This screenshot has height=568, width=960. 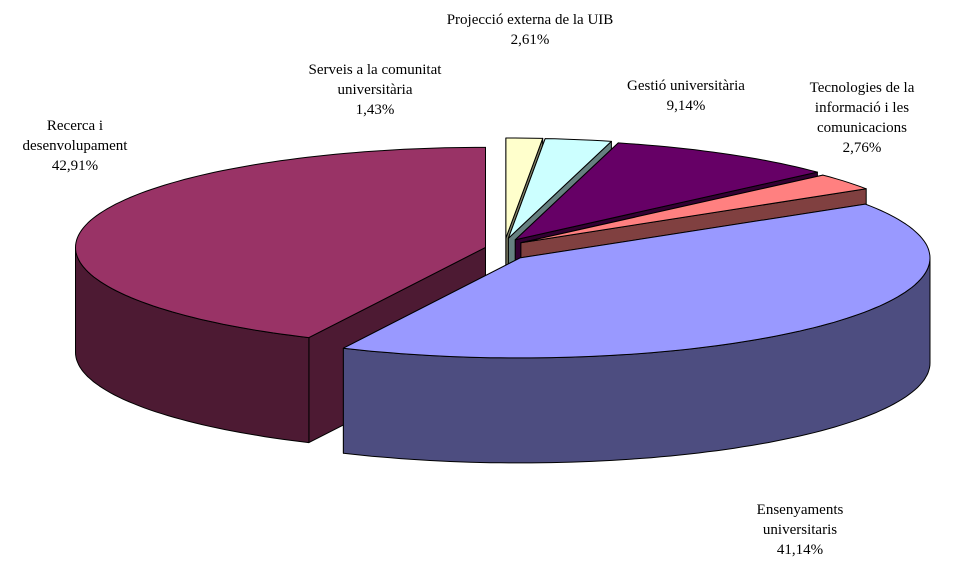 I want to click on data-label: Gestió universitària 9,14%, so click(x=686, y=96).